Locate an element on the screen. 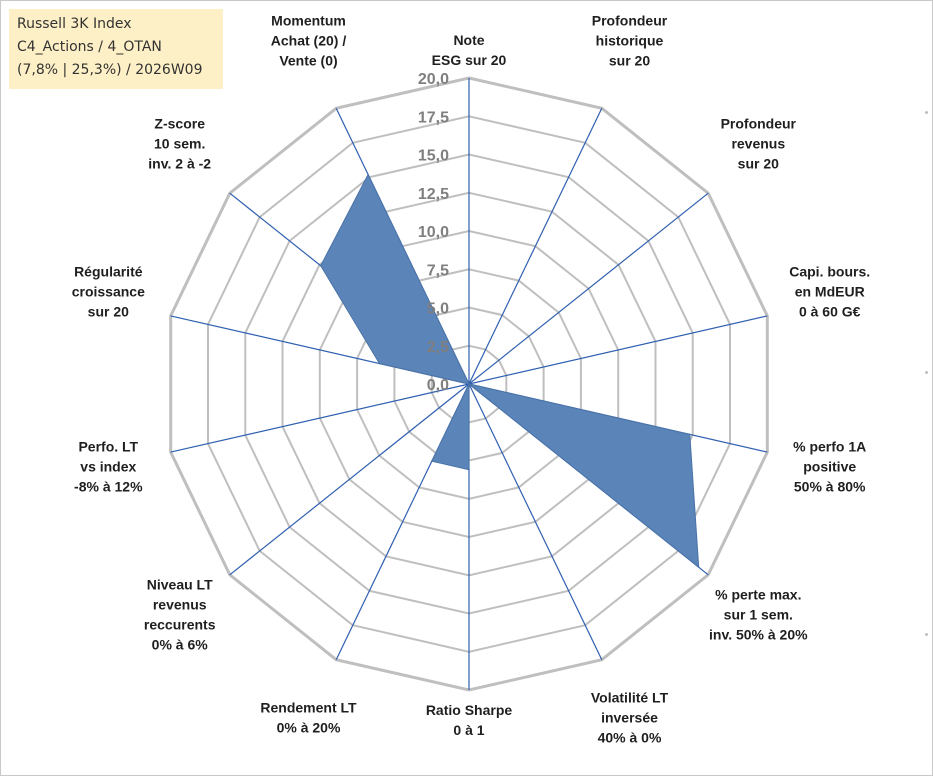  axis-label: Z-score 10 sem. inv. 2 à -2 is located at coordinates (179, 143).